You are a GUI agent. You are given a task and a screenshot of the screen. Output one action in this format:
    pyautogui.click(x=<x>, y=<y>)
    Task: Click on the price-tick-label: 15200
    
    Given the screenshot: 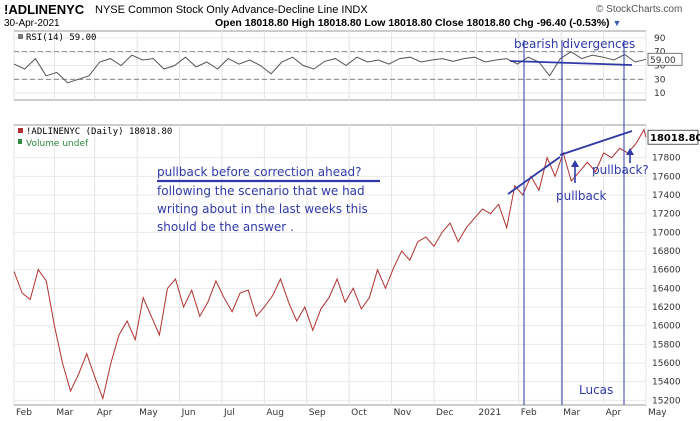 What is the action you would take?
    pyautogui.click(x=666, y=401)
    